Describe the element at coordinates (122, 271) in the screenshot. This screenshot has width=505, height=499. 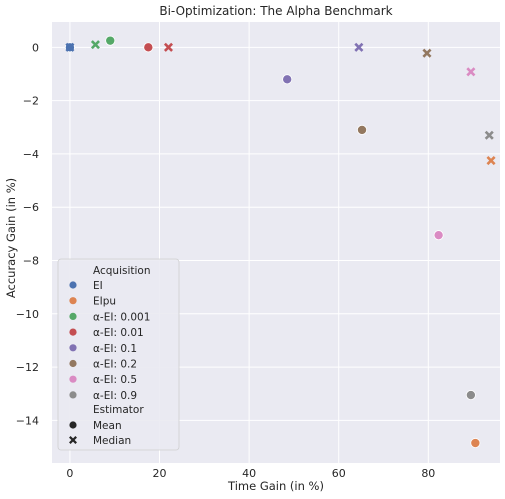
I see `legend-title-acquisition: Acquisition` at that location.